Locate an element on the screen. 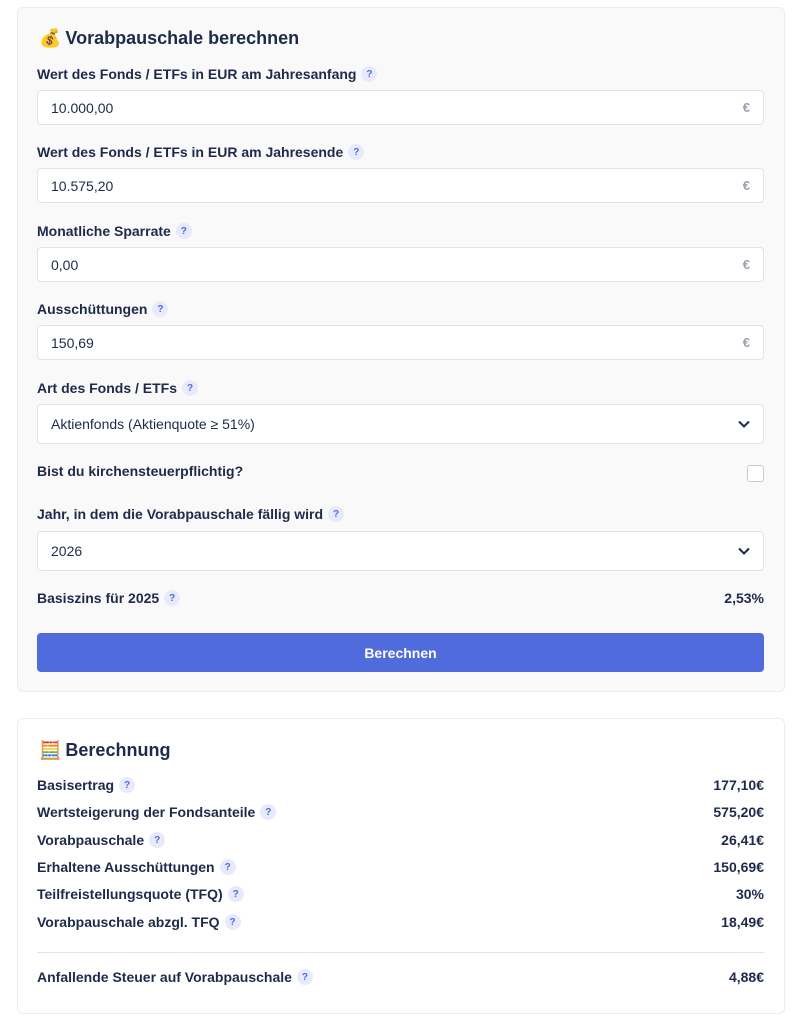  input-value: 10.000,00 is located at coordinates (82, 107).